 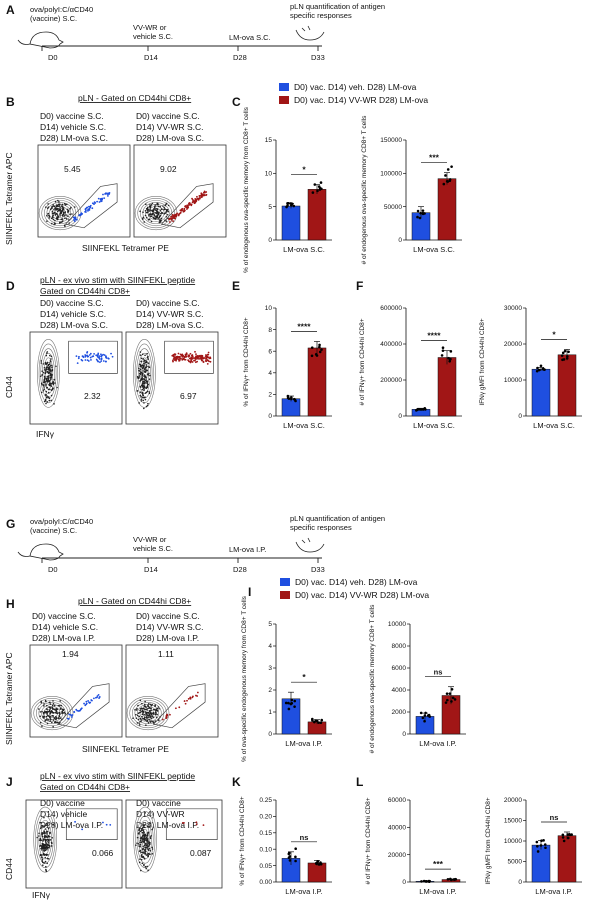 I want to click on panel-j-right-lines: D0) vaccine D14) VV-WR D28) LM-ova I.P., so click(x=167, y=814).